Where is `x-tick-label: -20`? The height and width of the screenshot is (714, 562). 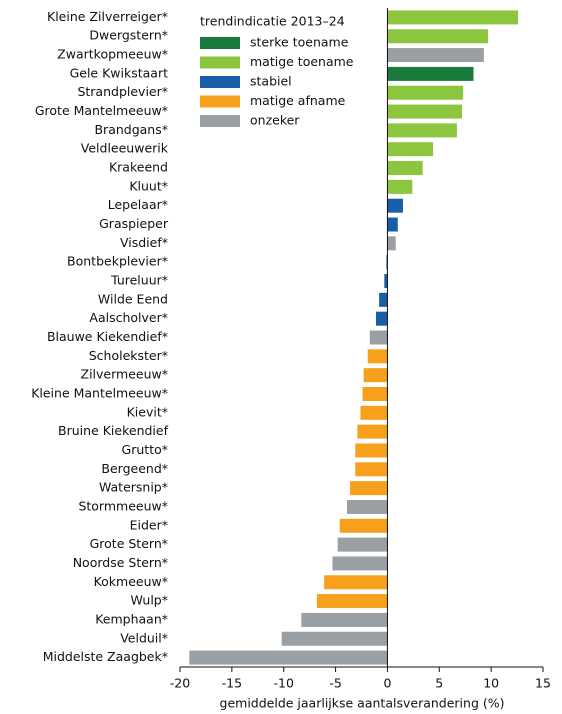
x-tick-label: -20 is located at coordinates (180, 683).